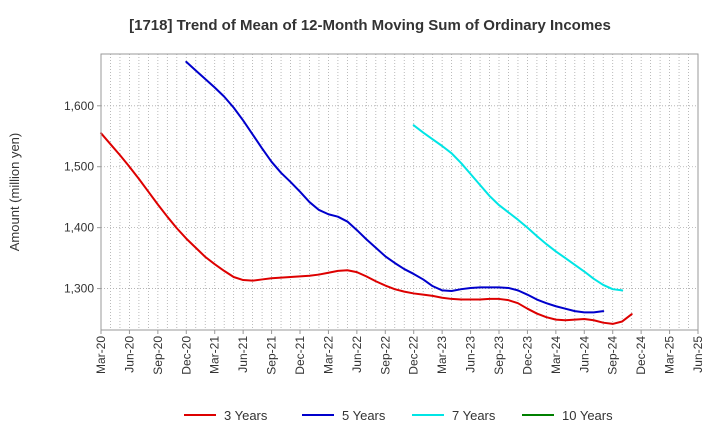 The height and width of the screenshot is (440, 720). Describe the element at coordinates (246, 415) in the screenshot. I see `legend-label-3-years: 3 Years` at that location.